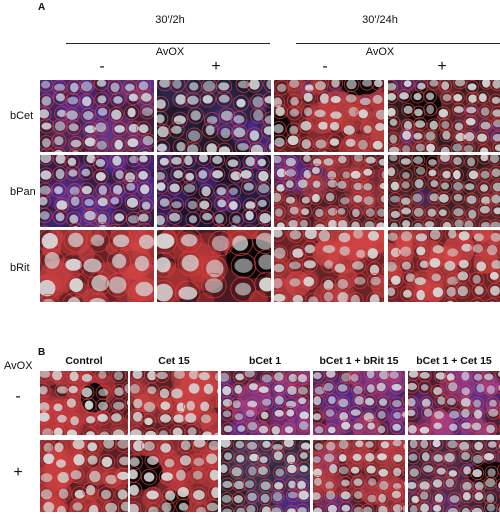  What do you see at coordinates (84, 361) in the screenshot?
I see `col-header-control: Control` at bounding box center [84, 361].